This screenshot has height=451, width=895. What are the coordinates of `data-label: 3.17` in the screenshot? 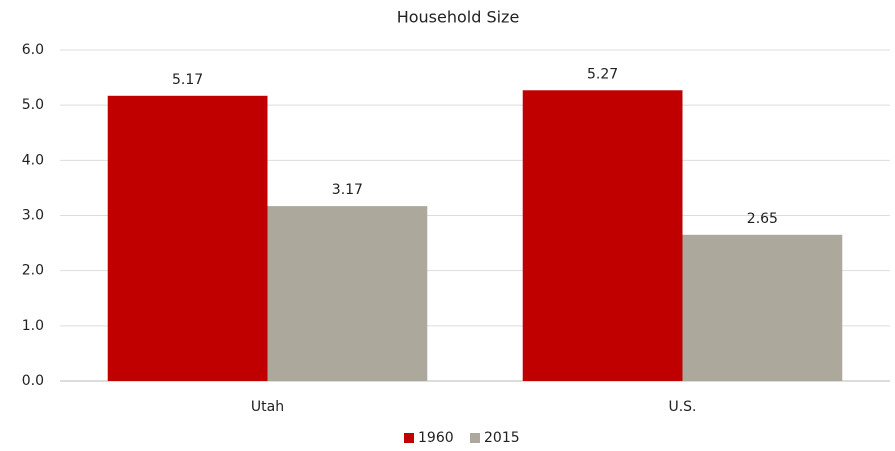 It's located at (347, 190).